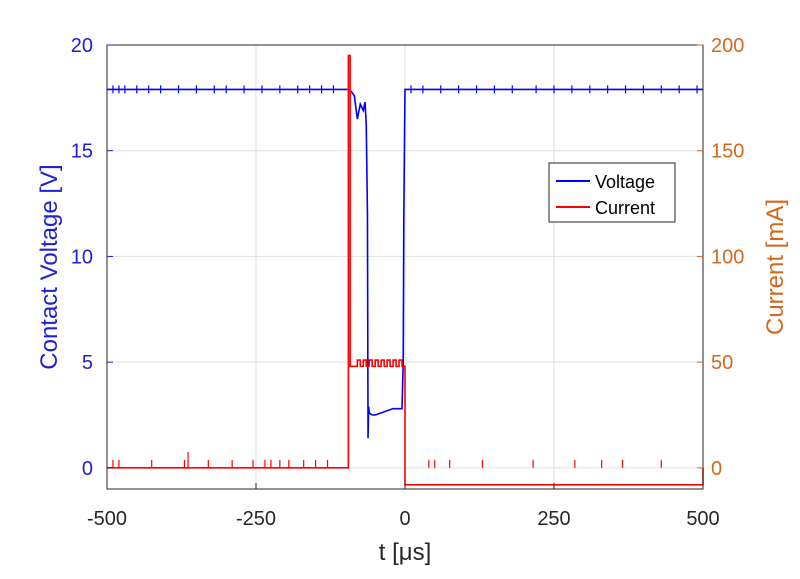  I want to click on y-right-tick-label: 0, so click(716, 469).